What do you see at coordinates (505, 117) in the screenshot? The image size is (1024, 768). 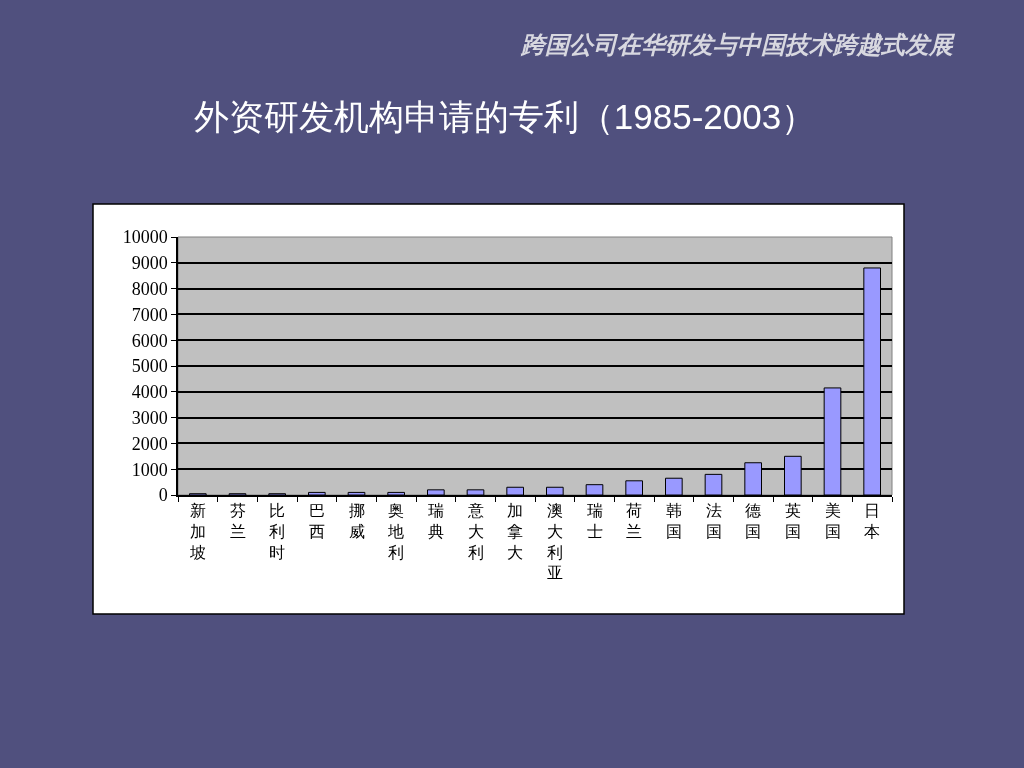 I see `chart-title: 外资研发机构申请的专利（1985-2003）` at bounding box center [505, 117].